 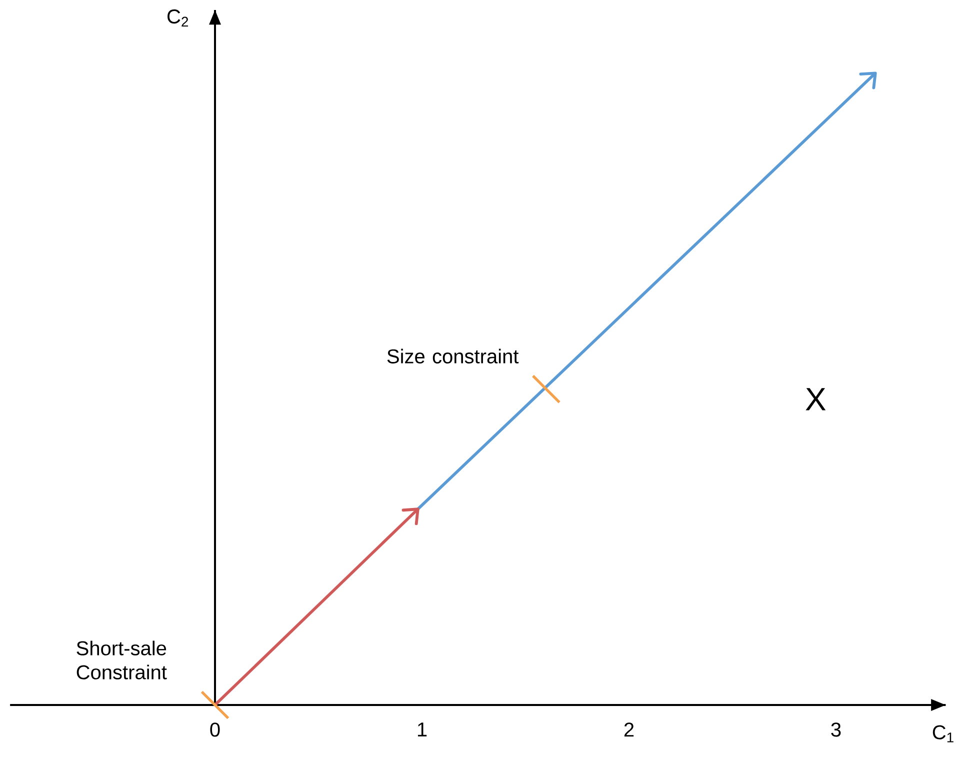 What do you see at coordinates (943, 733) in the screenshot?
I see `x-axis-title: C$_{1}$` at bounding box center [943, 733].